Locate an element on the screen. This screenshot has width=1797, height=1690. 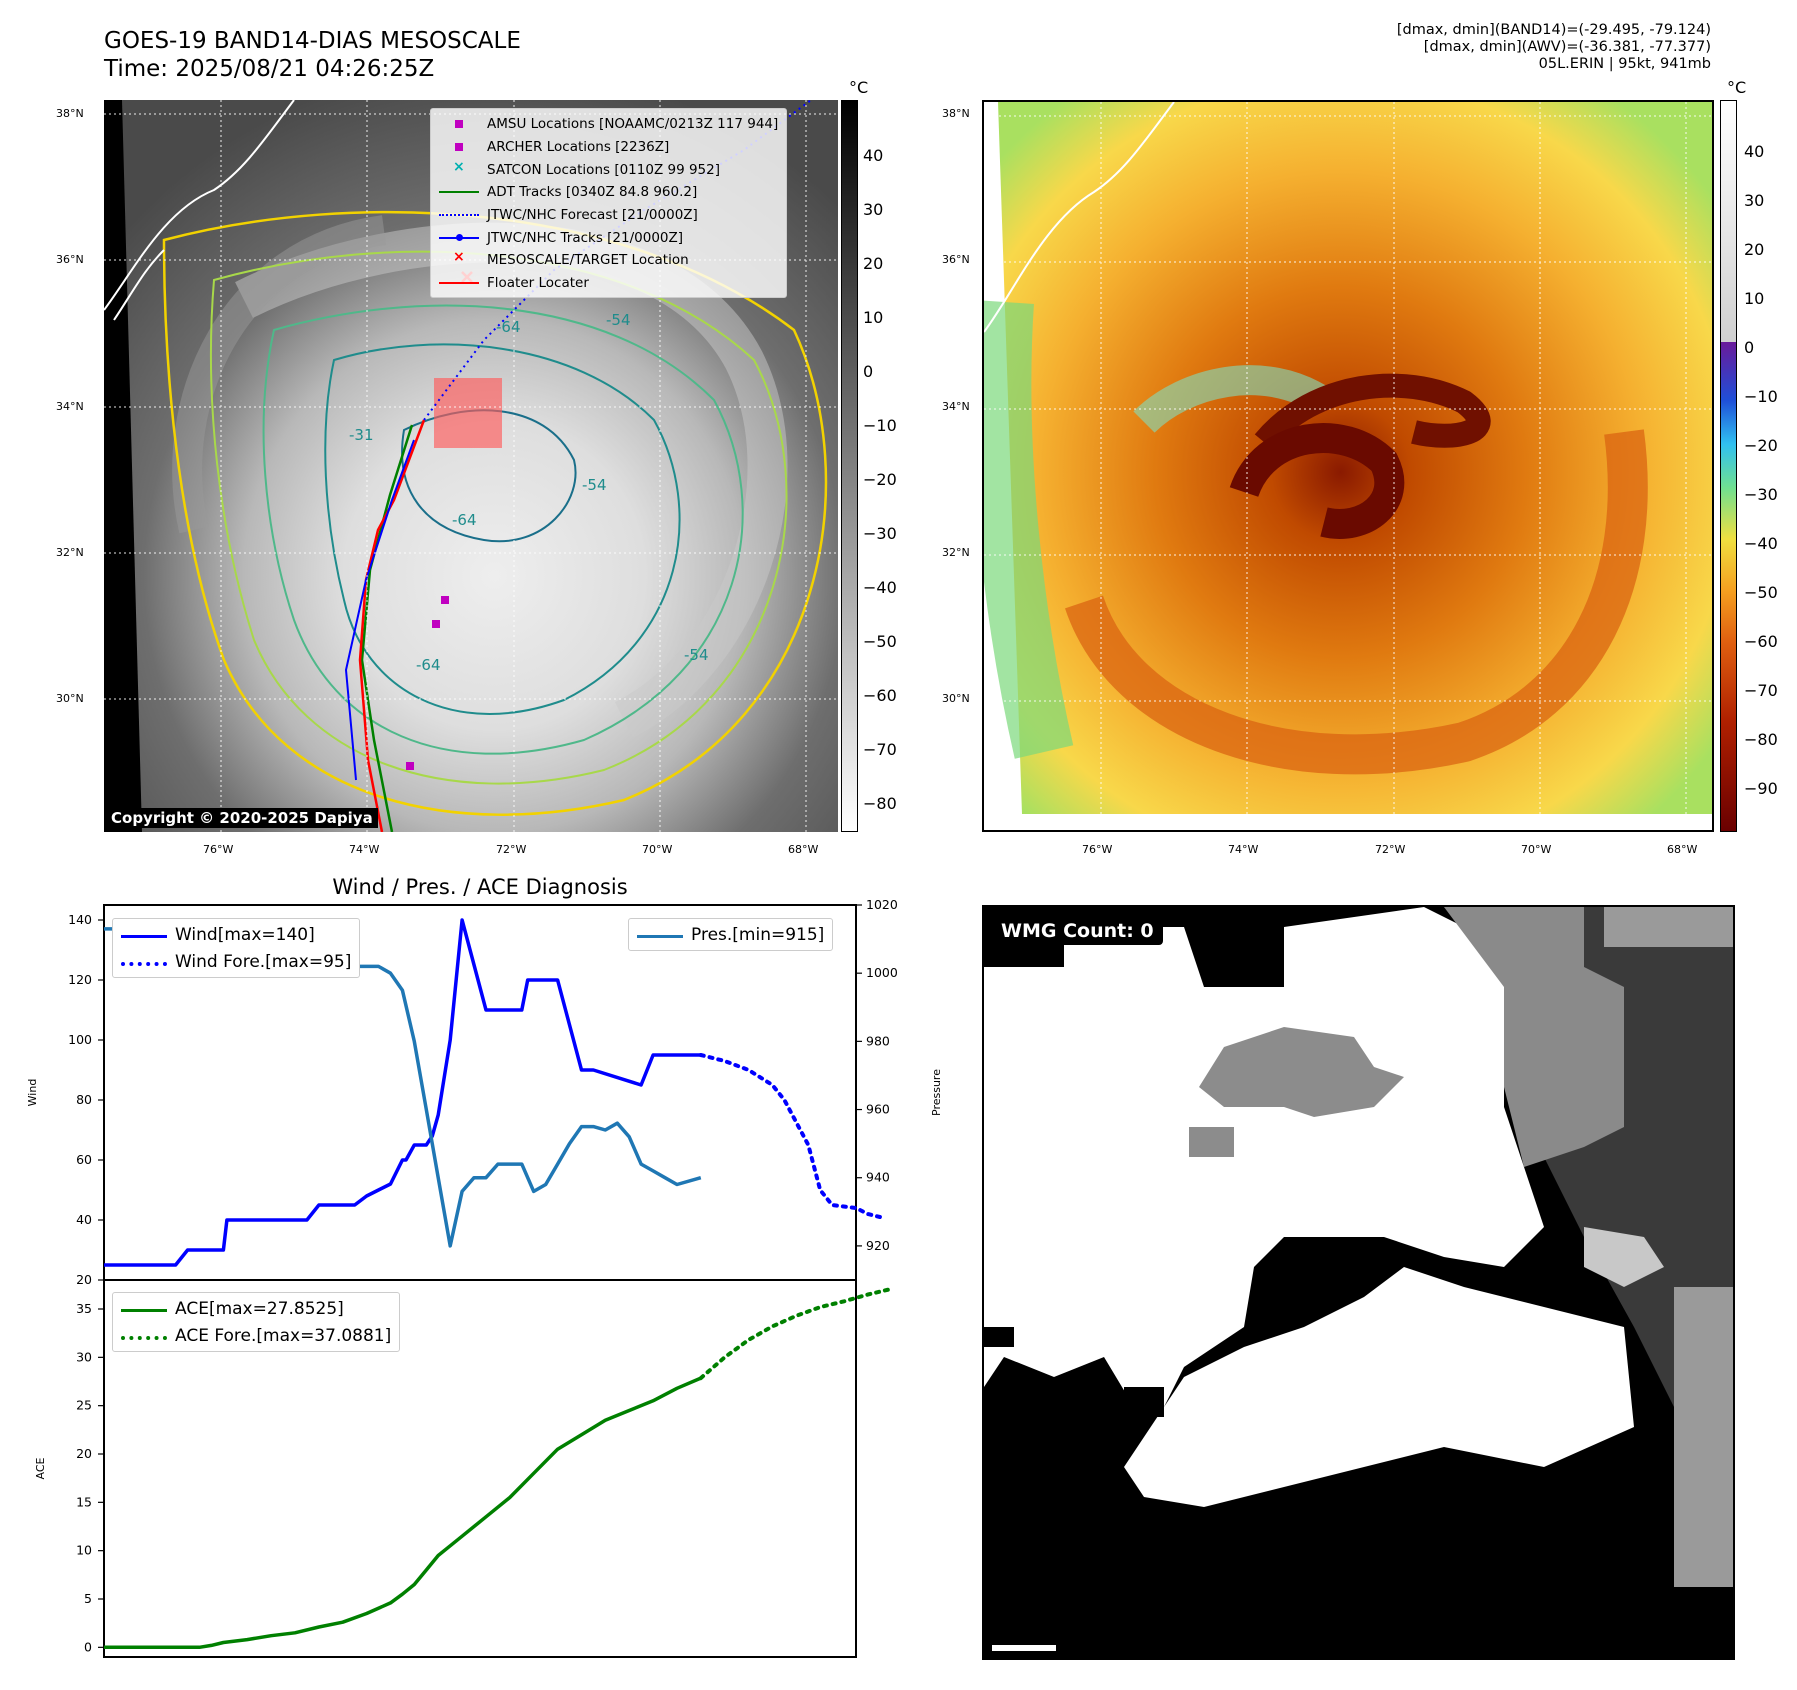
ace-legend: ACE[max=27.8525] ACE Fore.[max=37.0881] is located at coordinates (256, 1322).